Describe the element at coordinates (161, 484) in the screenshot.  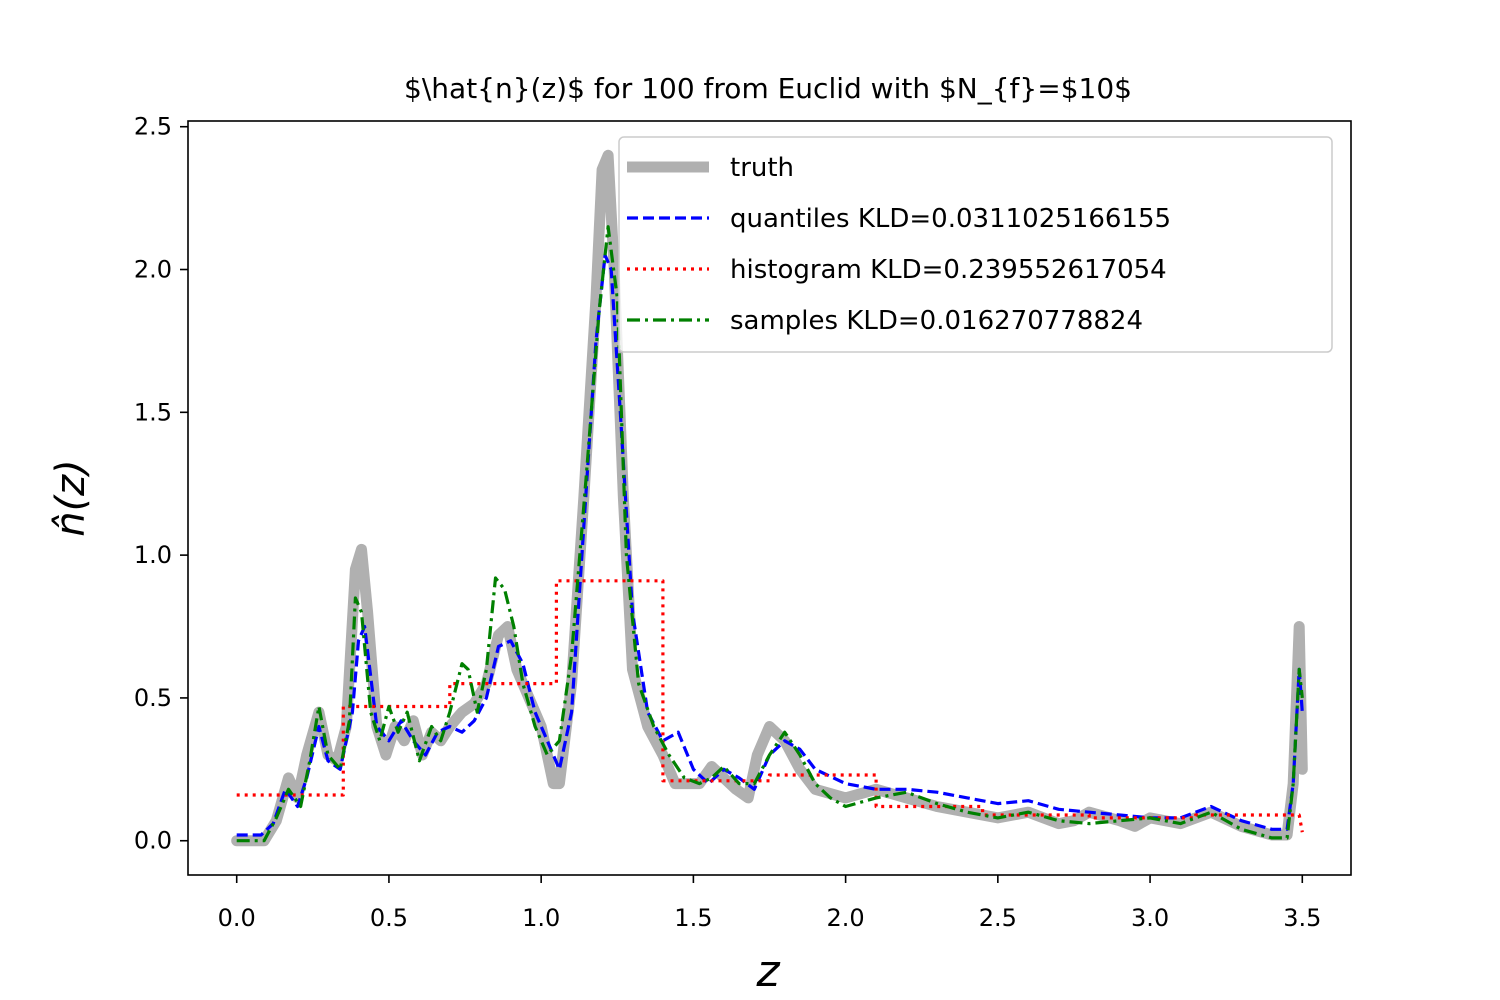
I see `y-axis-ticks: 0.0 0.5 1.0 1.5 2.0 2.5` at that location.